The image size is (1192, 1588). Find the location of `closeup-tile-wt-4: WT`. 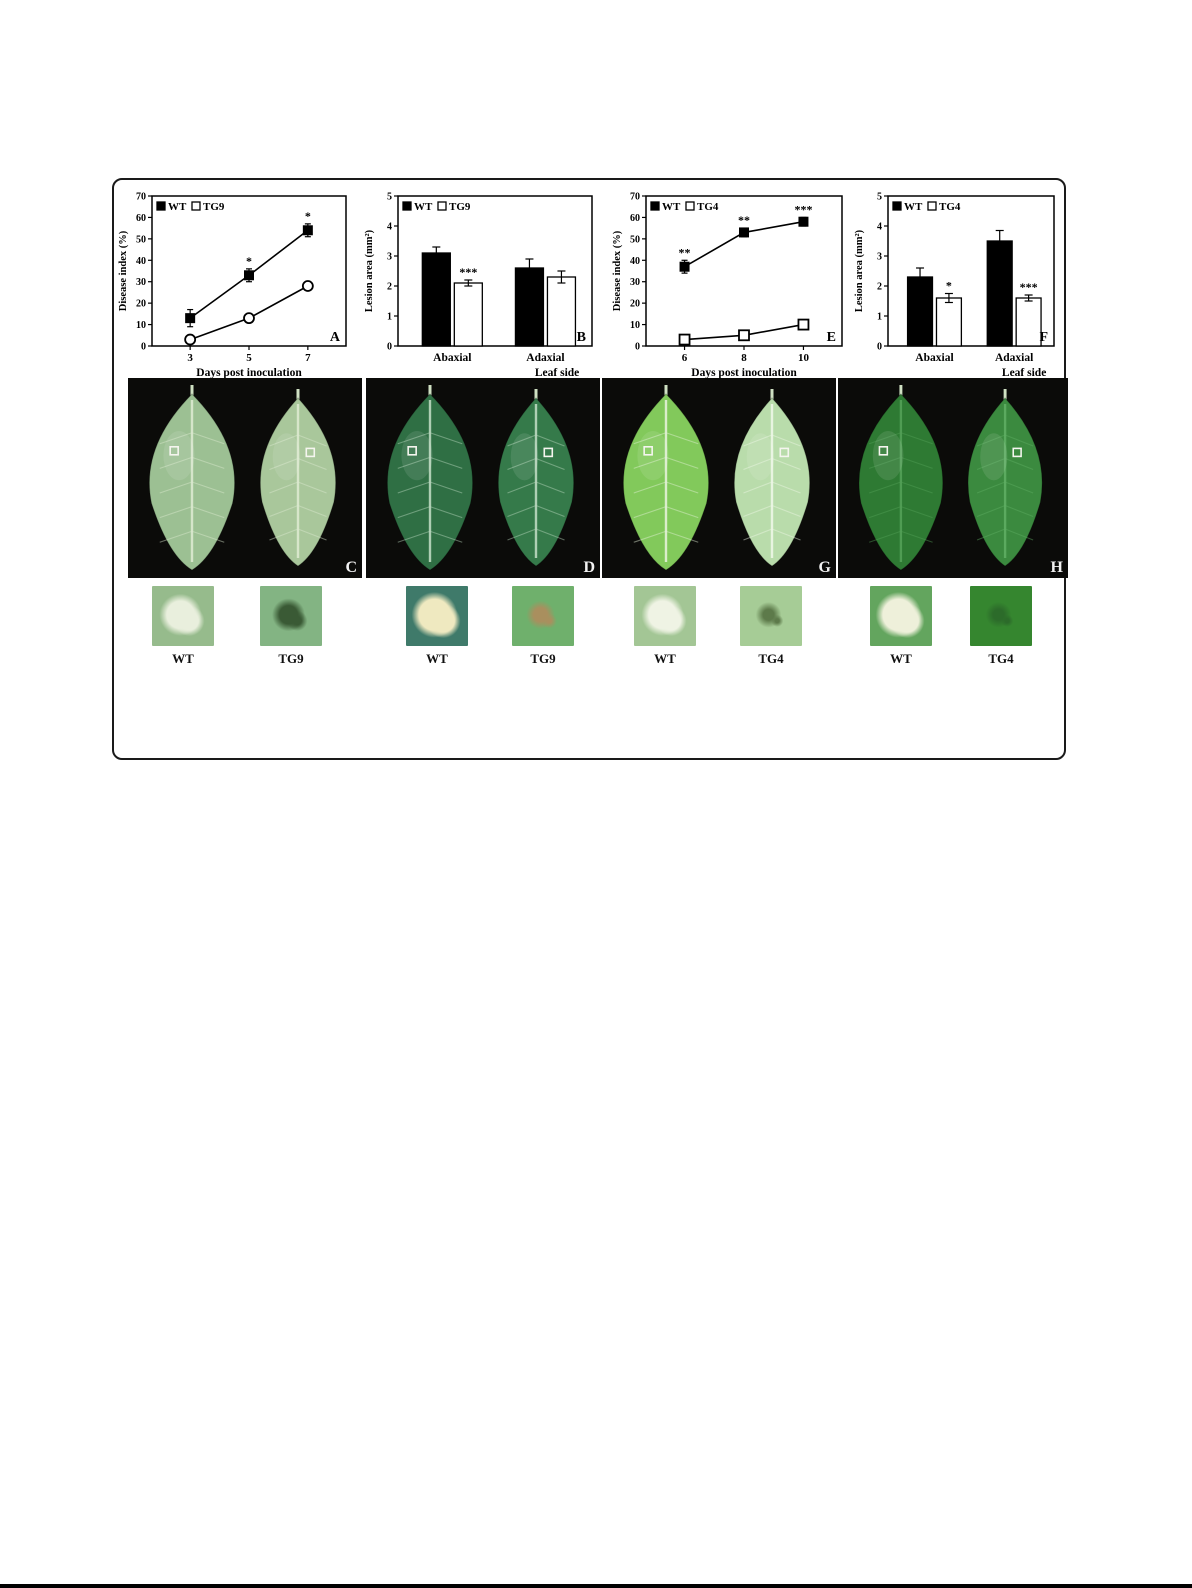

closeup-tile-wt-4: WT is located at coordinates (901, 626).